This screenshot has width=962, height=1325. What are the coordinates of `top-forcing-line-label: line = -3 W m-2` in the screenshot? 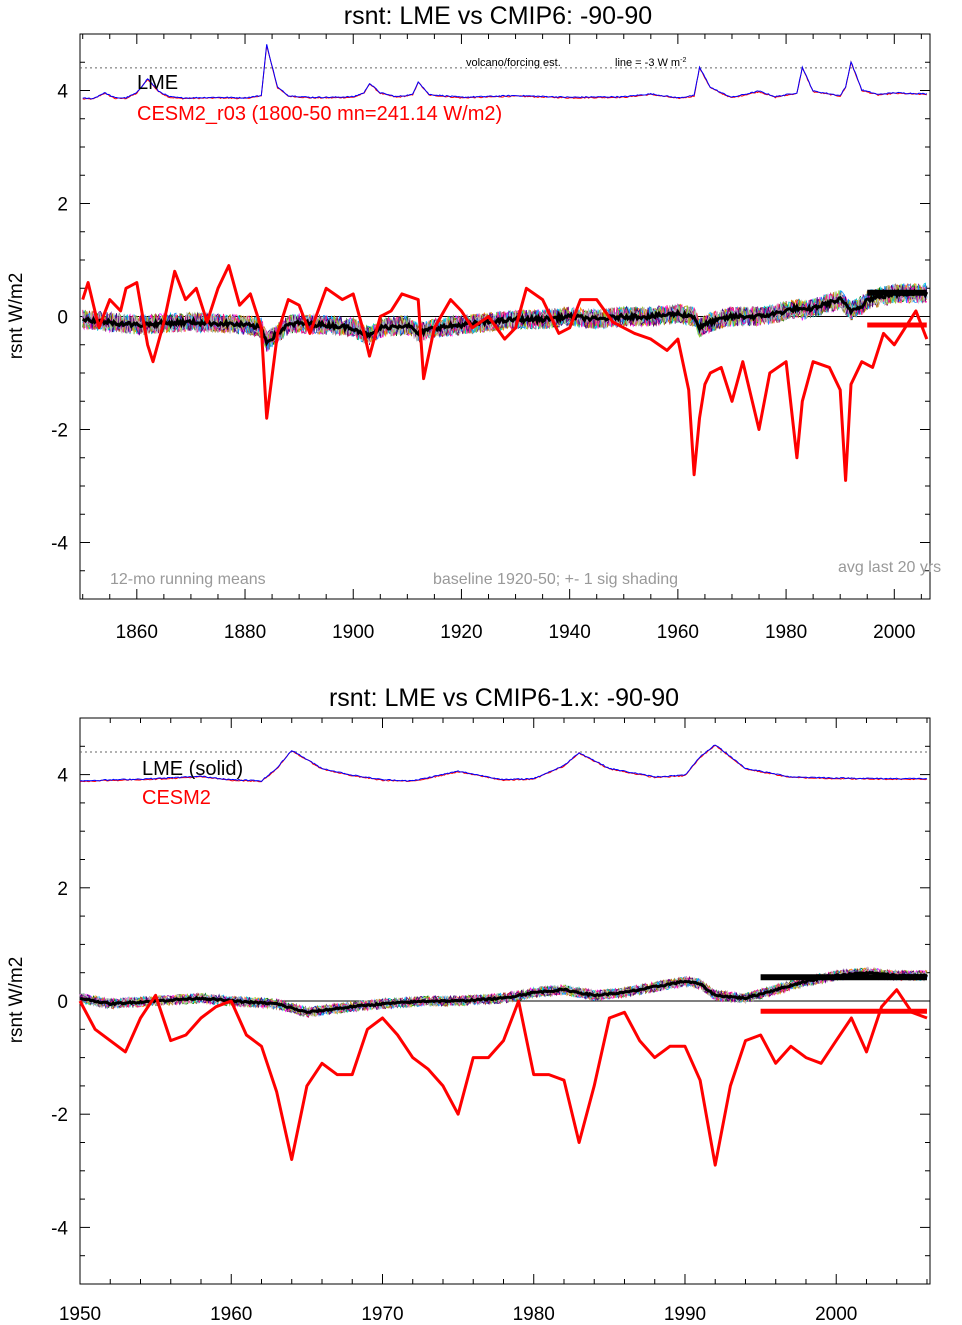 It's located at (650, 63).